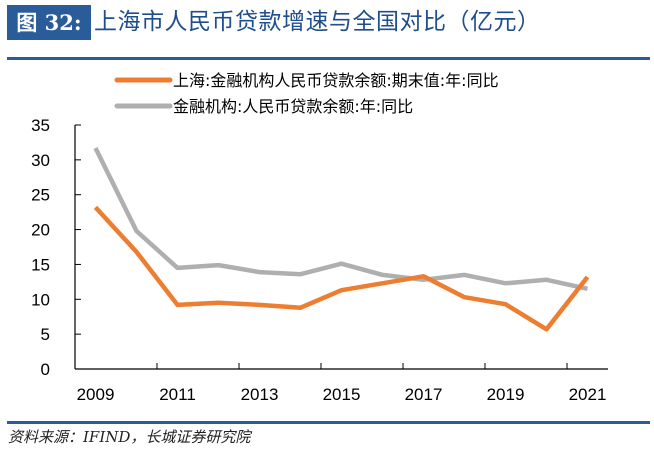 This screenshot has width=654, height=450. I want to click on y-tick-label: 30, so click(40, 160).